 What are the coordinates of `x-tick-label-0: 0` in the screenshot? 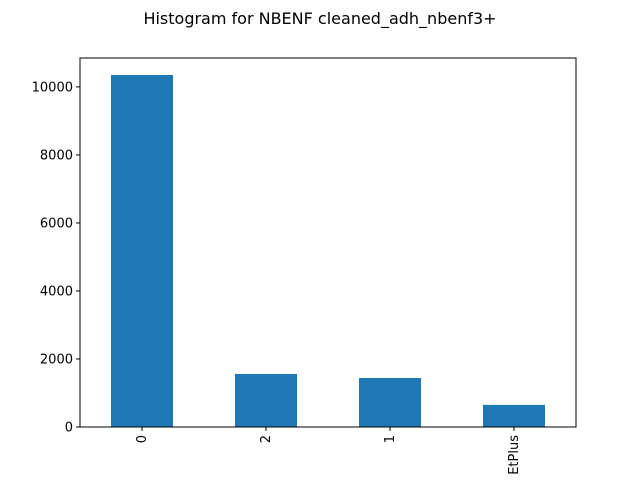 It's located at (142, 439).